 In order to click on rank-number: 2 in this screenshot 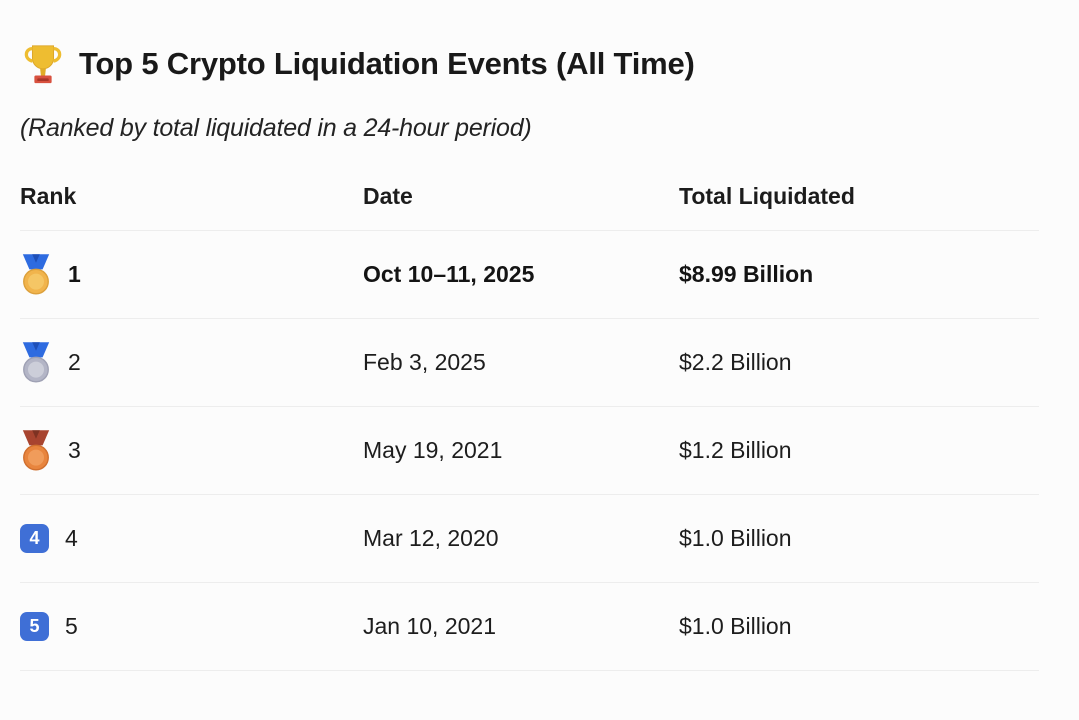, I will do `click(74, 362)`.